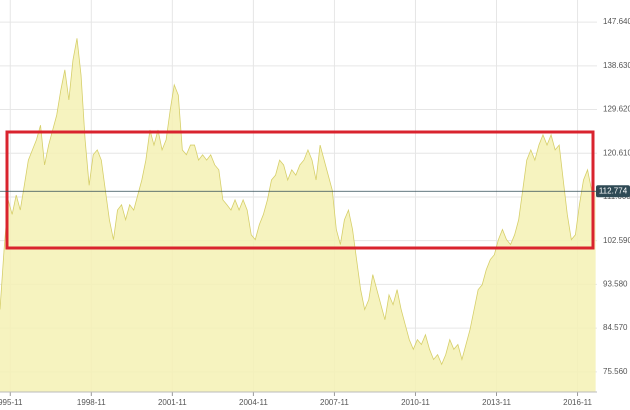 This screenshot has width=630, height=410. What do you see at coordinates (616, 65) in the screenshot?
I see `y-tick-label: 138.630` at bounding box center [616, 65].